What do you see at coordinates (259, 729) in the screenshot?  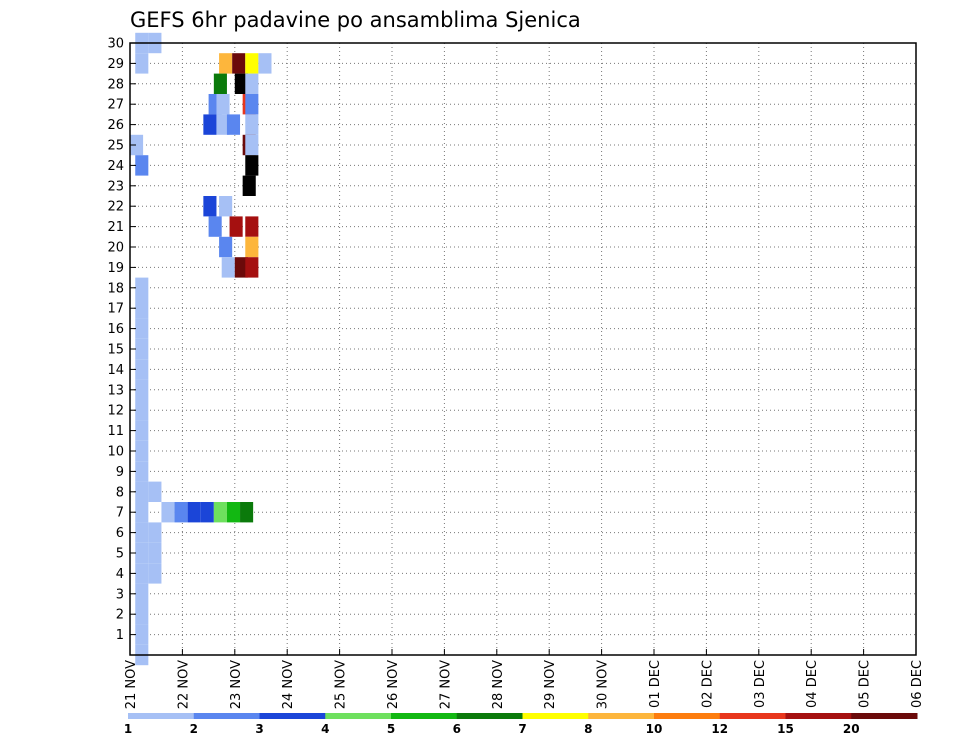 I see `legend-label: 3` at bounding box center [259, 729].